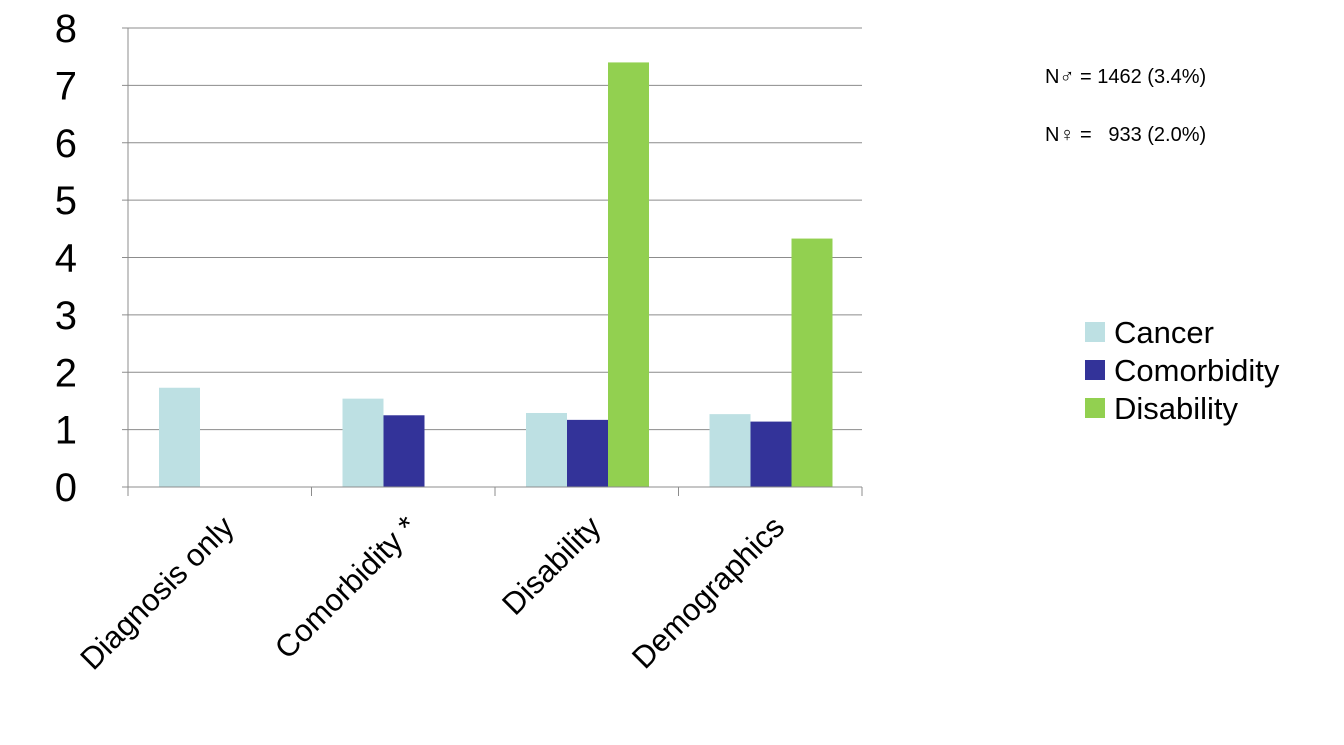  What do you see at coordinates (1176, 408) in the screenshot?
I see `legend-label-disability: Disability` at bounding box center [1176, 408].